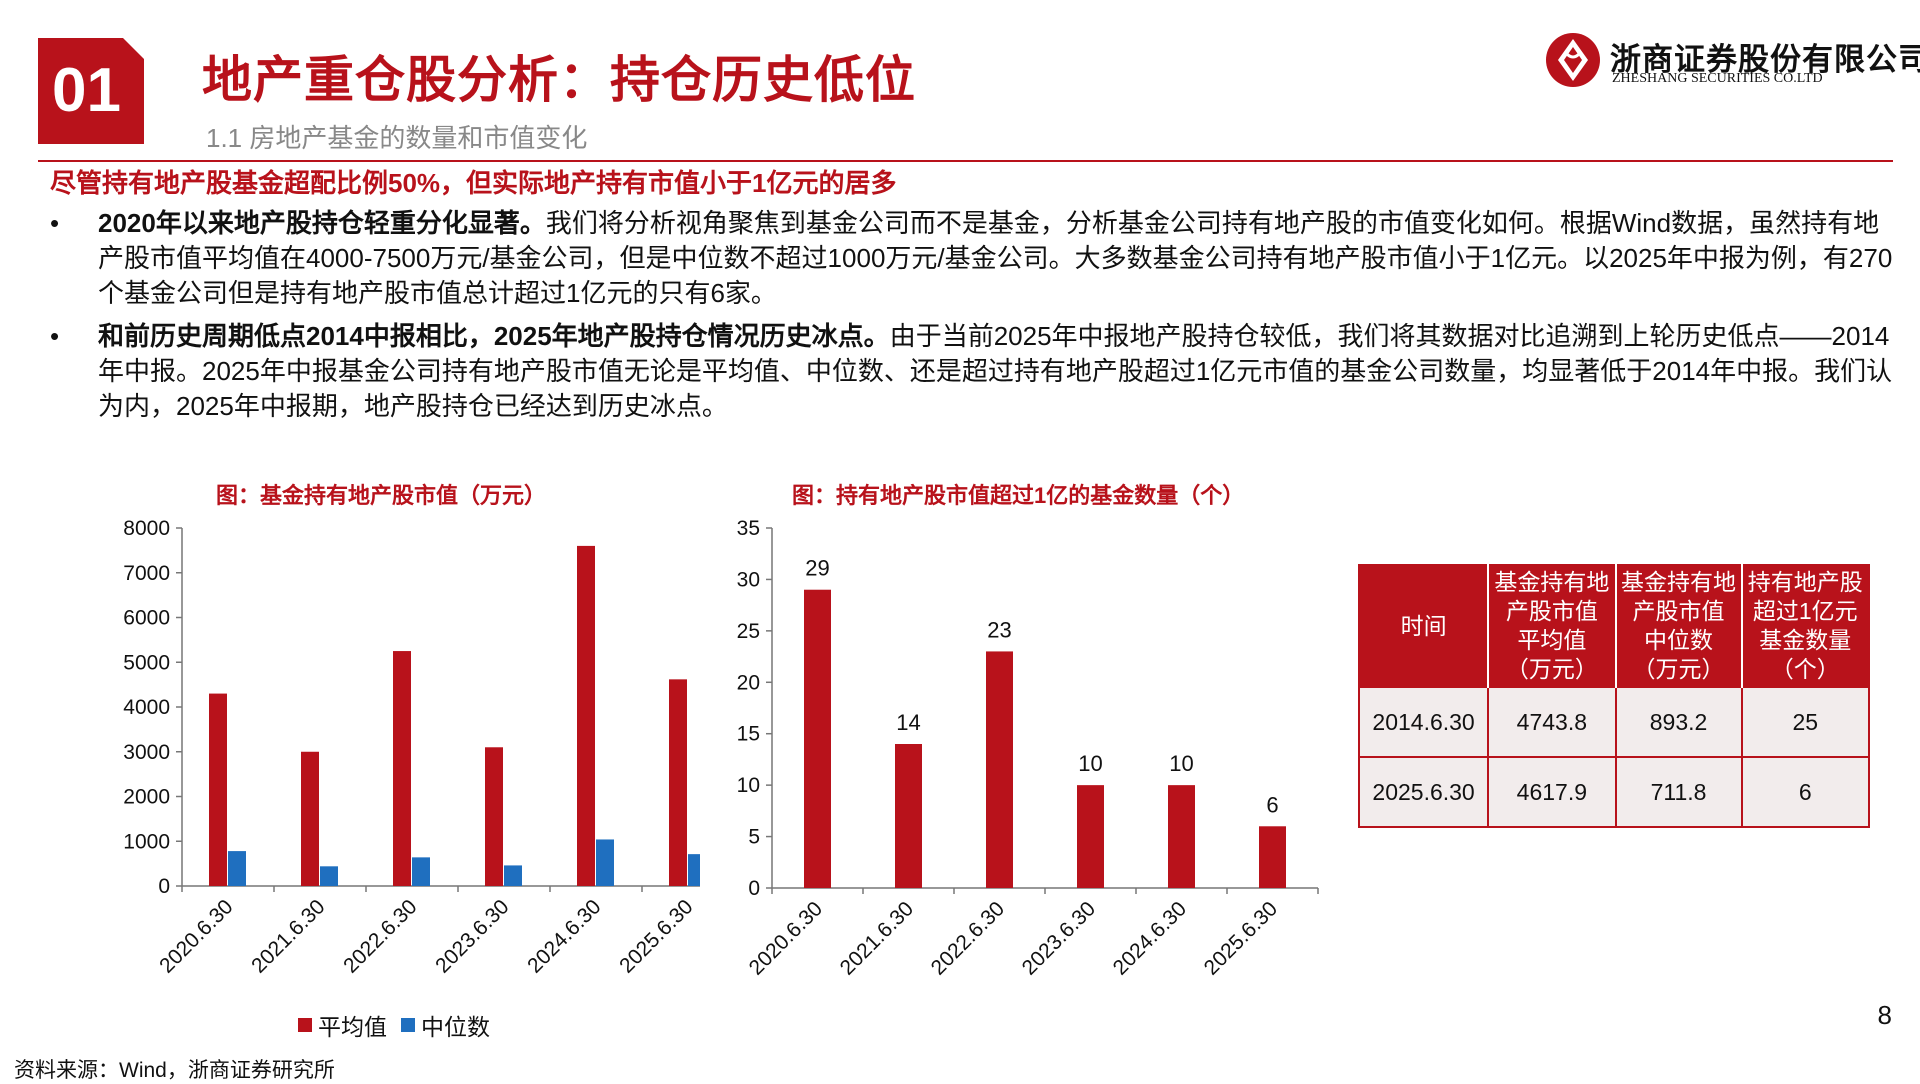 The height and width of the screenshot is (1084, 1920). I want to click on y-tick-label: 15, so click(748, 734).